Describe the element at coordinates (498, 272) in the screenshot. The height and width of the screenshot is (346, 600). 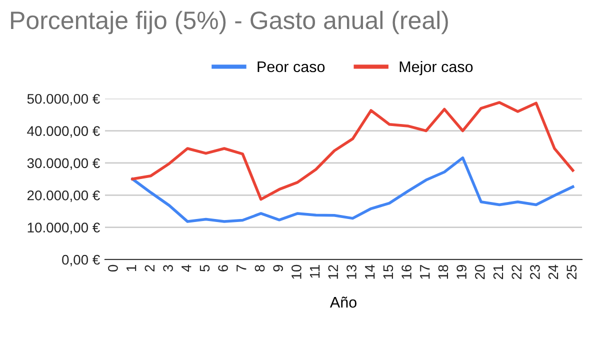
I see `x-tick-label: 21` at that location.